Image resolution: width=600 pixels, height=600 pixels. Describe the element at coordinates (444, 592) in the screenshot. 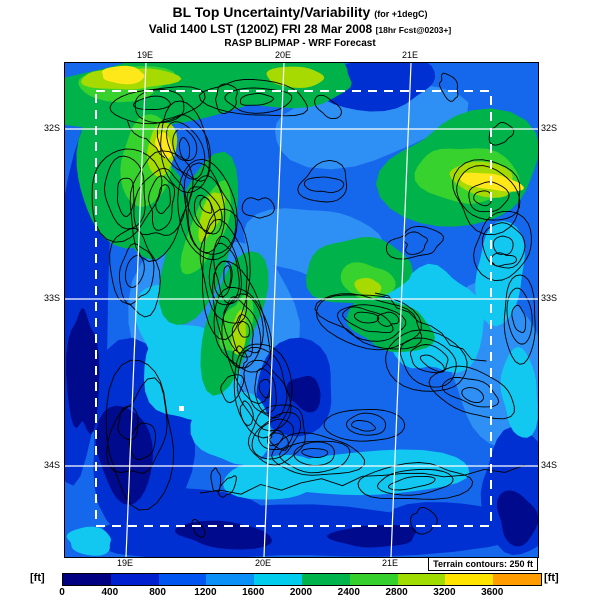

I see `colorbar-tick-3200: 3200` at that location.